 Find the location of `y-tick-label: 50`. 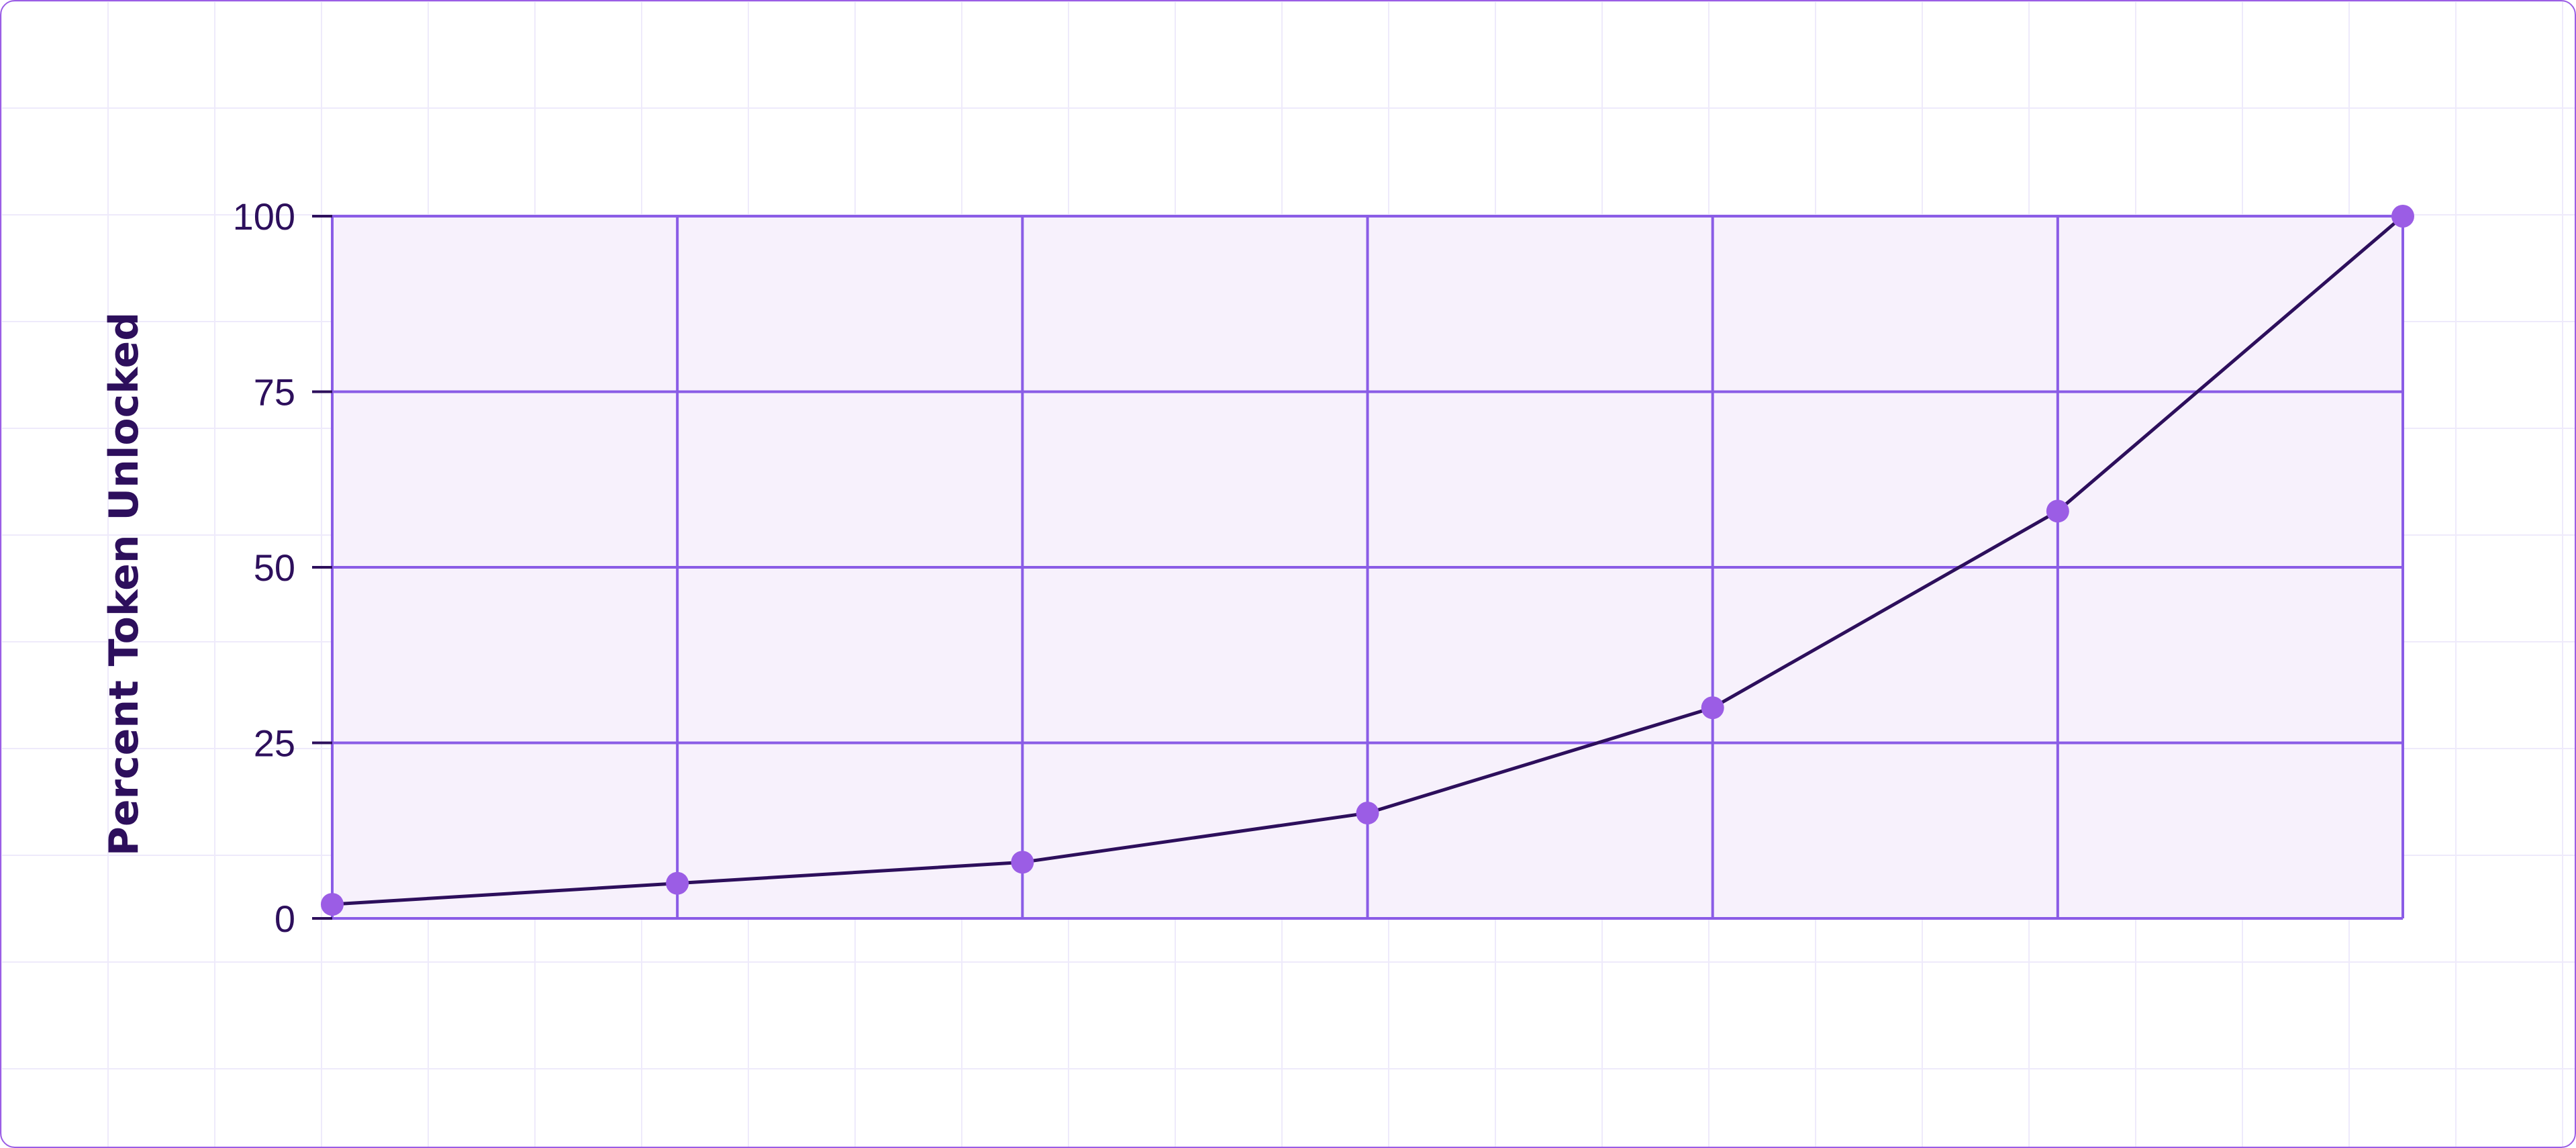

y-tick-label: 50 is located at coordinates (274, 568).